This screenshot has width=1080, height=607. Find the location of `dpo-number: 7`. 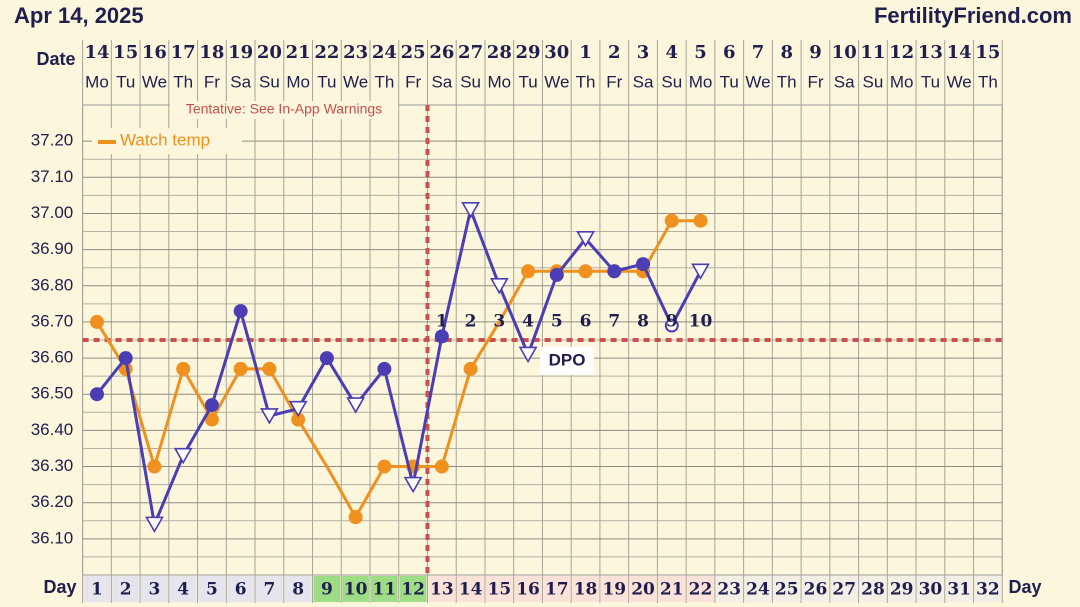

dpo-number: 7 is located at coordinates (614, 322).